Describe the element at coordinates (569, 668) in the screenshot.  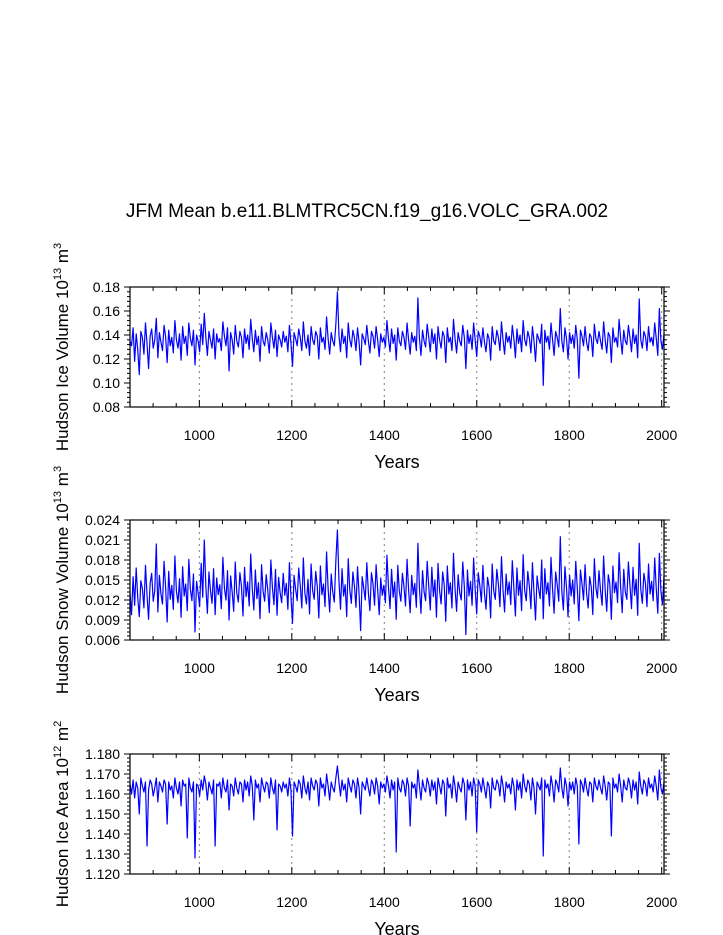
I see `snow-volume-x-tick-label: 1800` at that location.